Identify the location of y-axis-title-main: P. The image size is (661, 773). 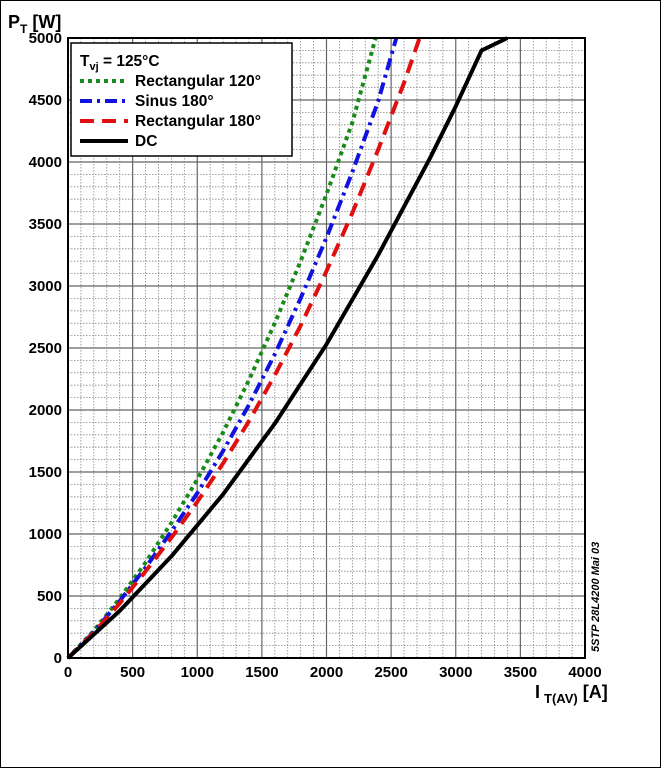
(14, 22).